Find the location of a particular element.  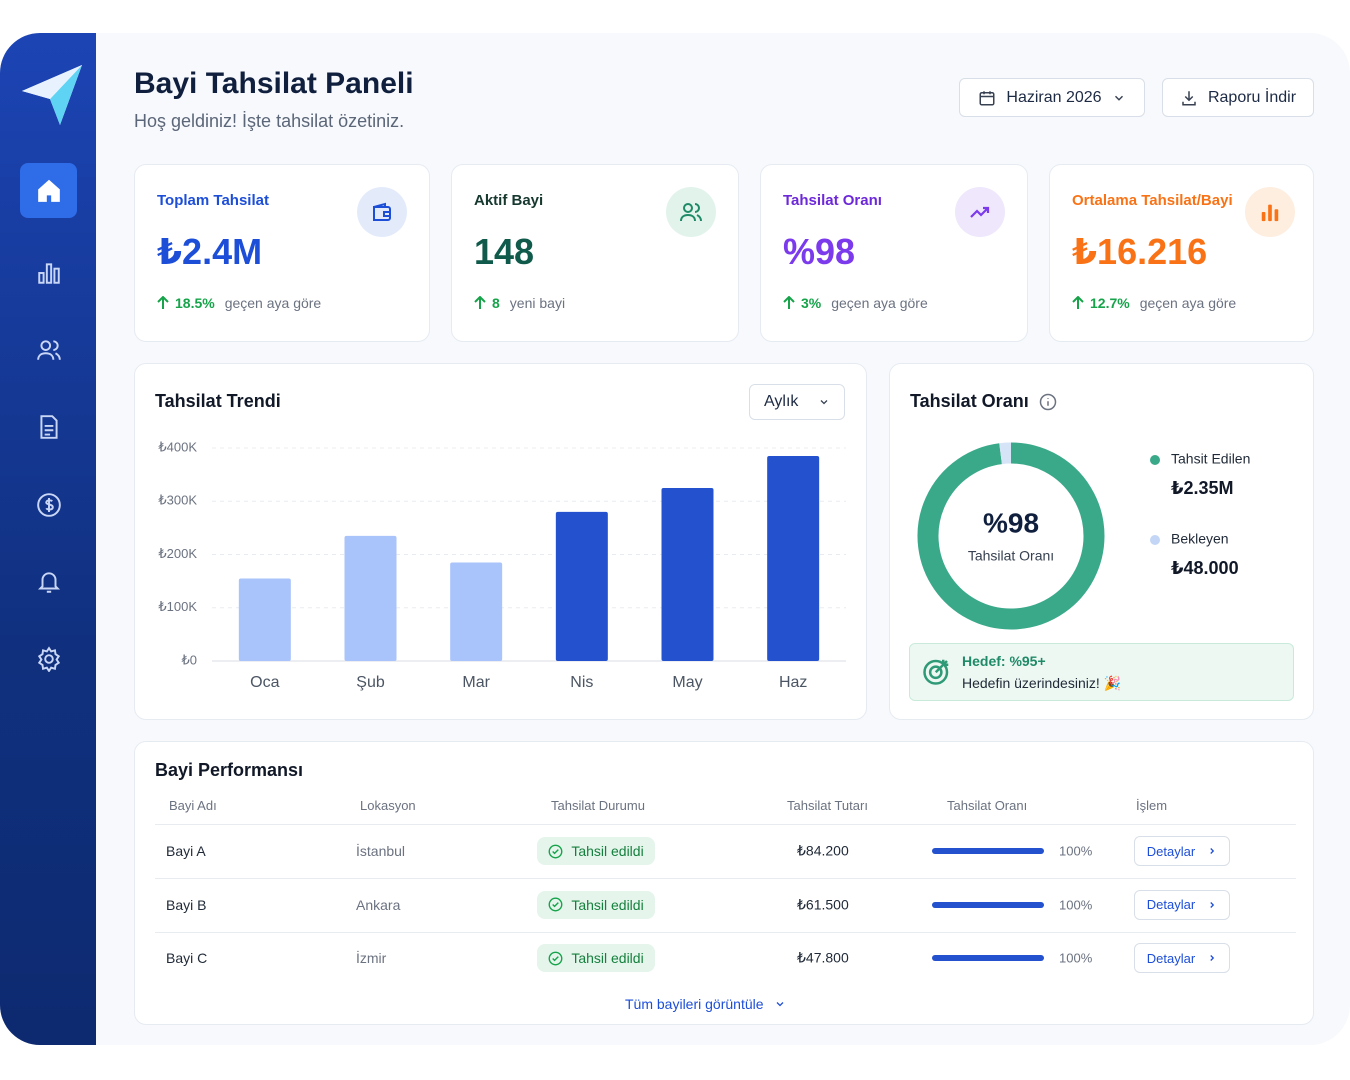

nav-notifications is located at coordinates (48, 581).